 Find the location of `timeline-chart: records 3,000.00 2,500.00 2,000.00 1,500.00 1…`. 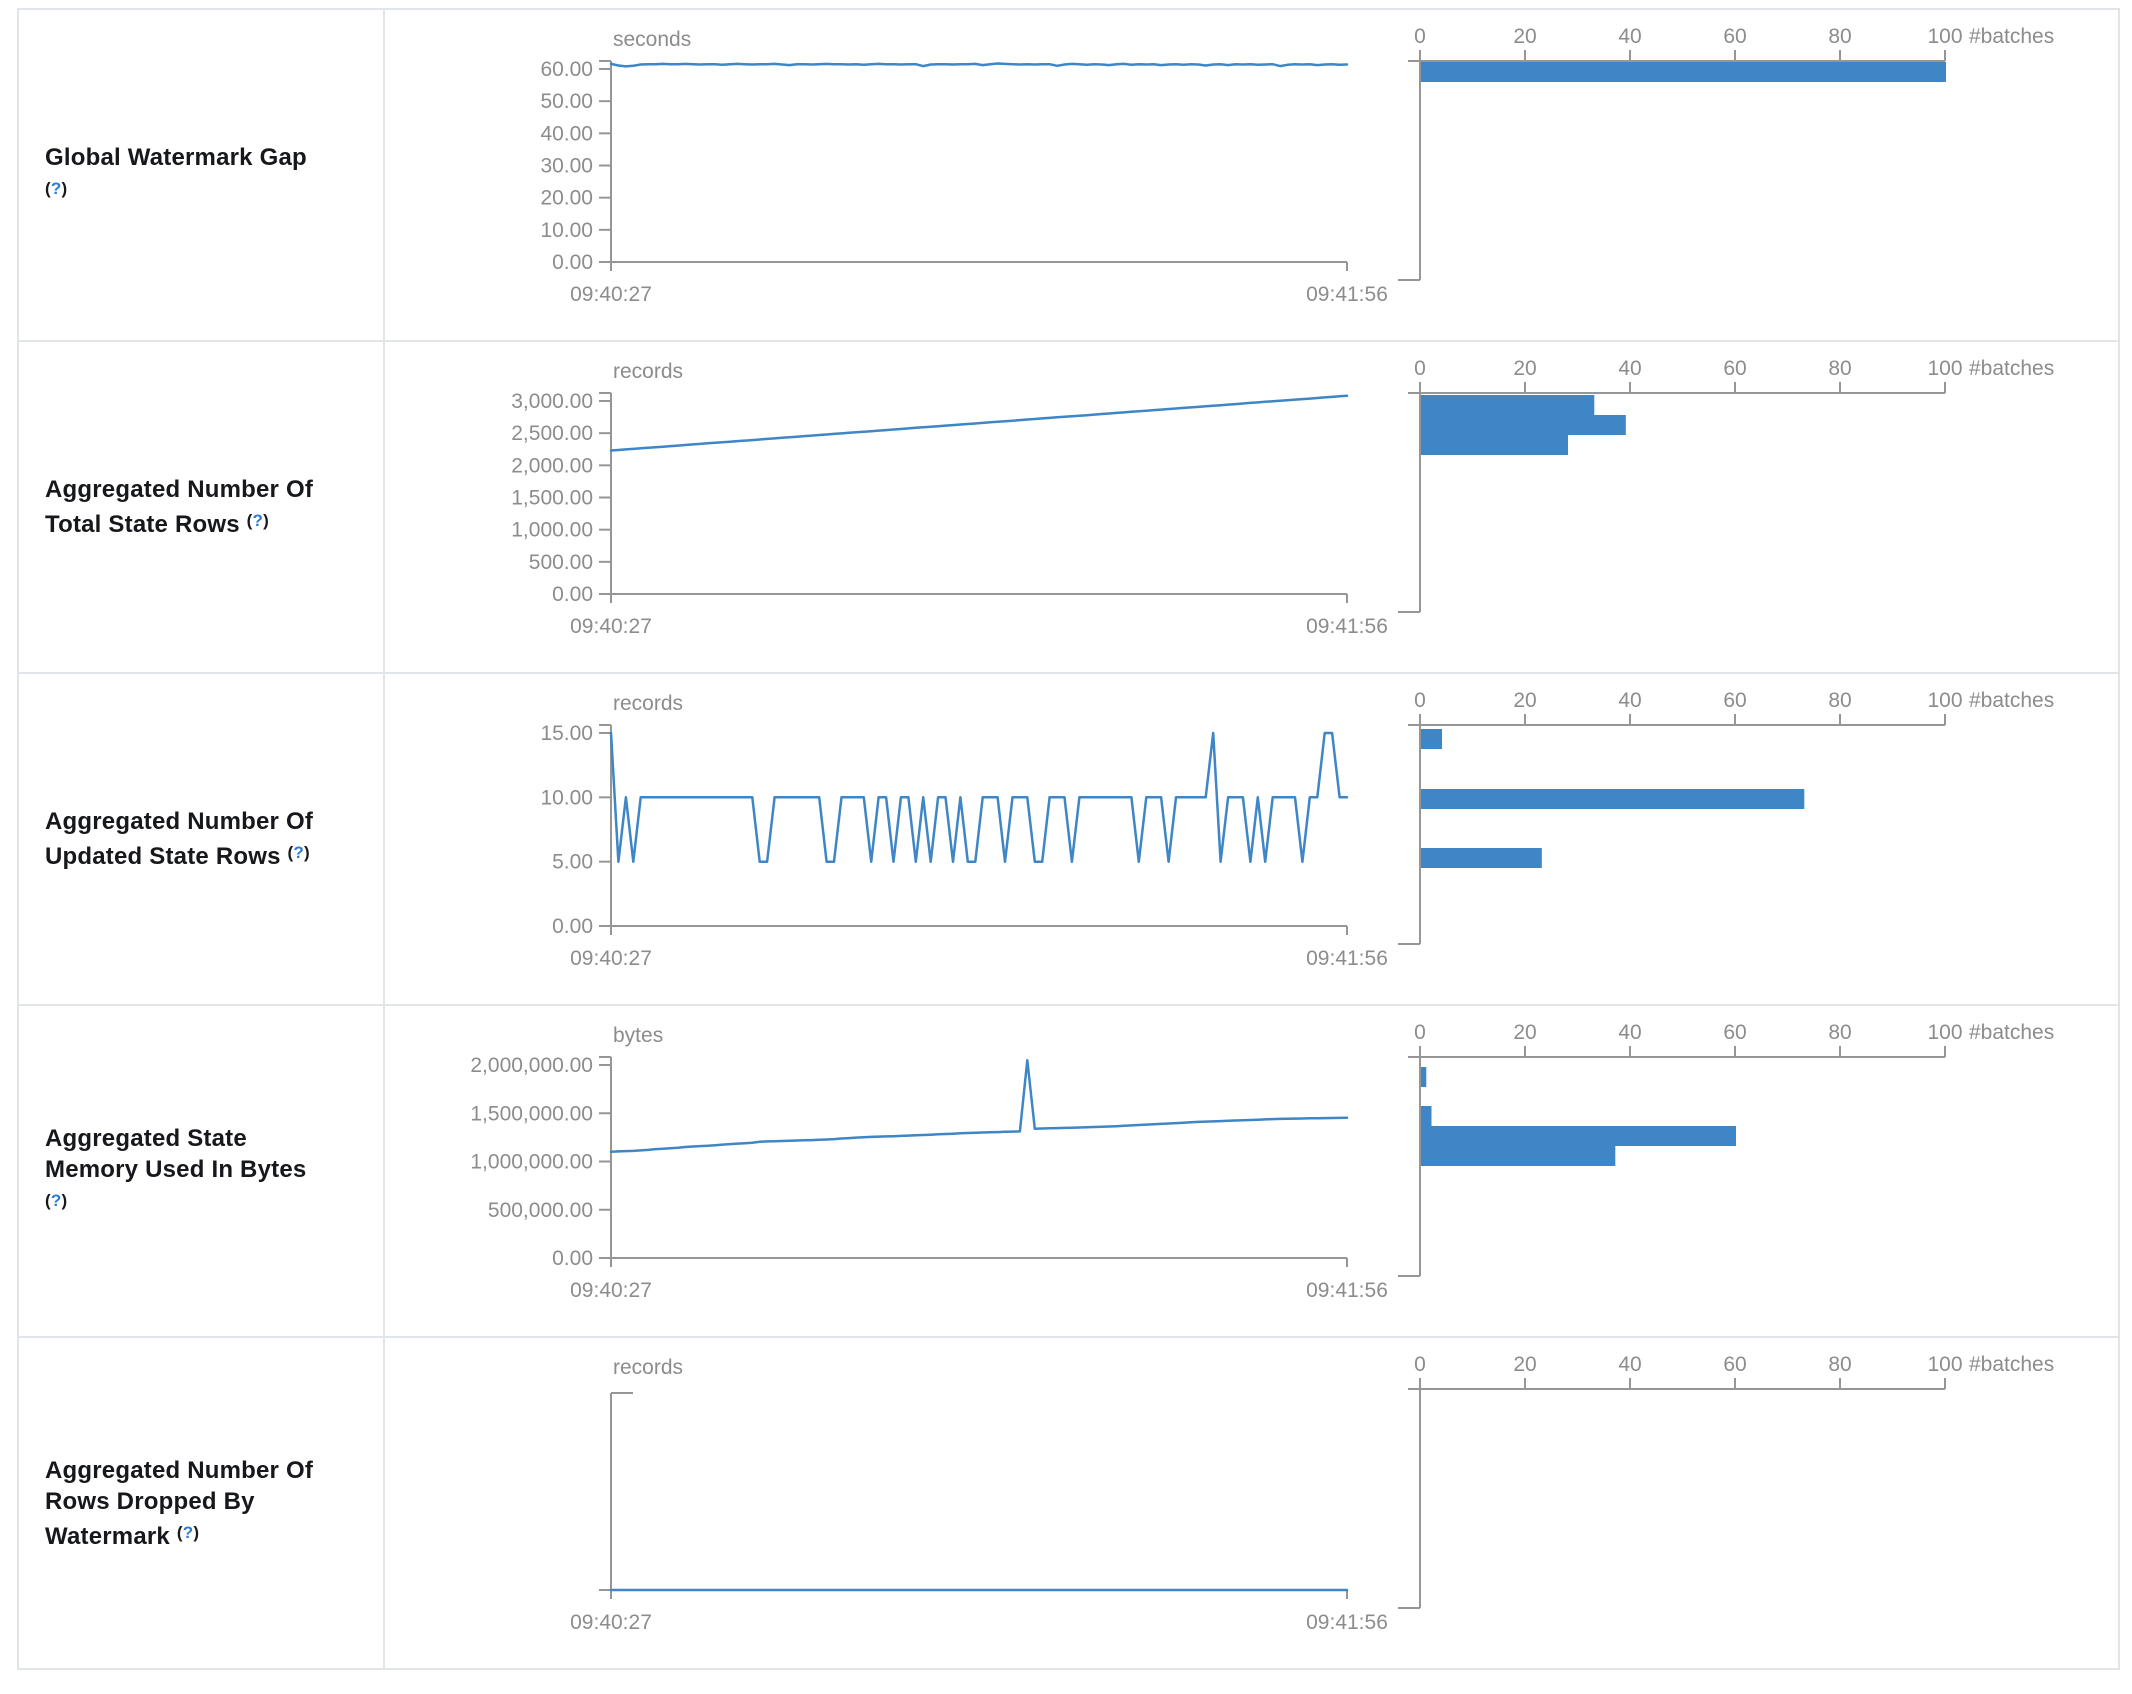

timeline-chart: records 3,000.00 2,500.00 2,000.00 1,500.00 1… is located at coordinates (949, 499).